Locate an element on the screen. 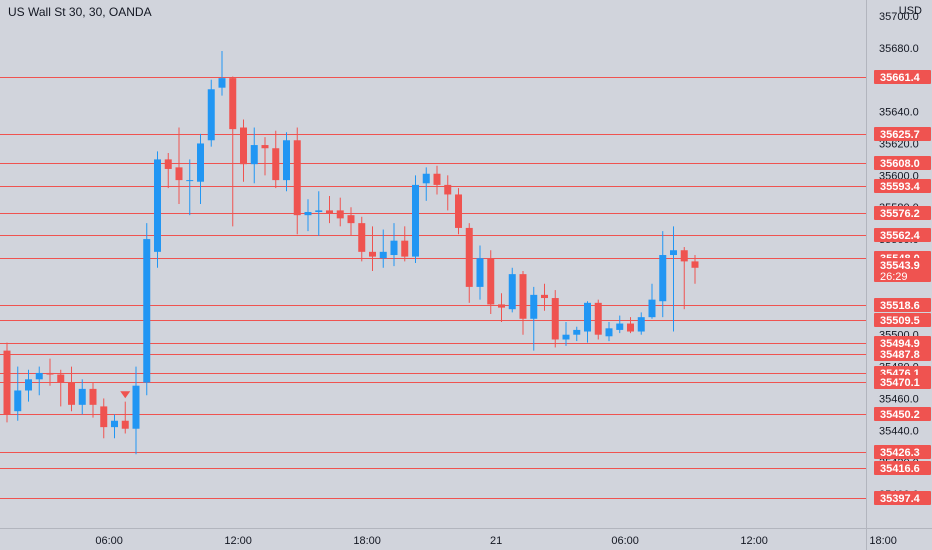 This screenshot has height=550, width=932. level-label: 35661.4 is located at coordinates (900, 78).